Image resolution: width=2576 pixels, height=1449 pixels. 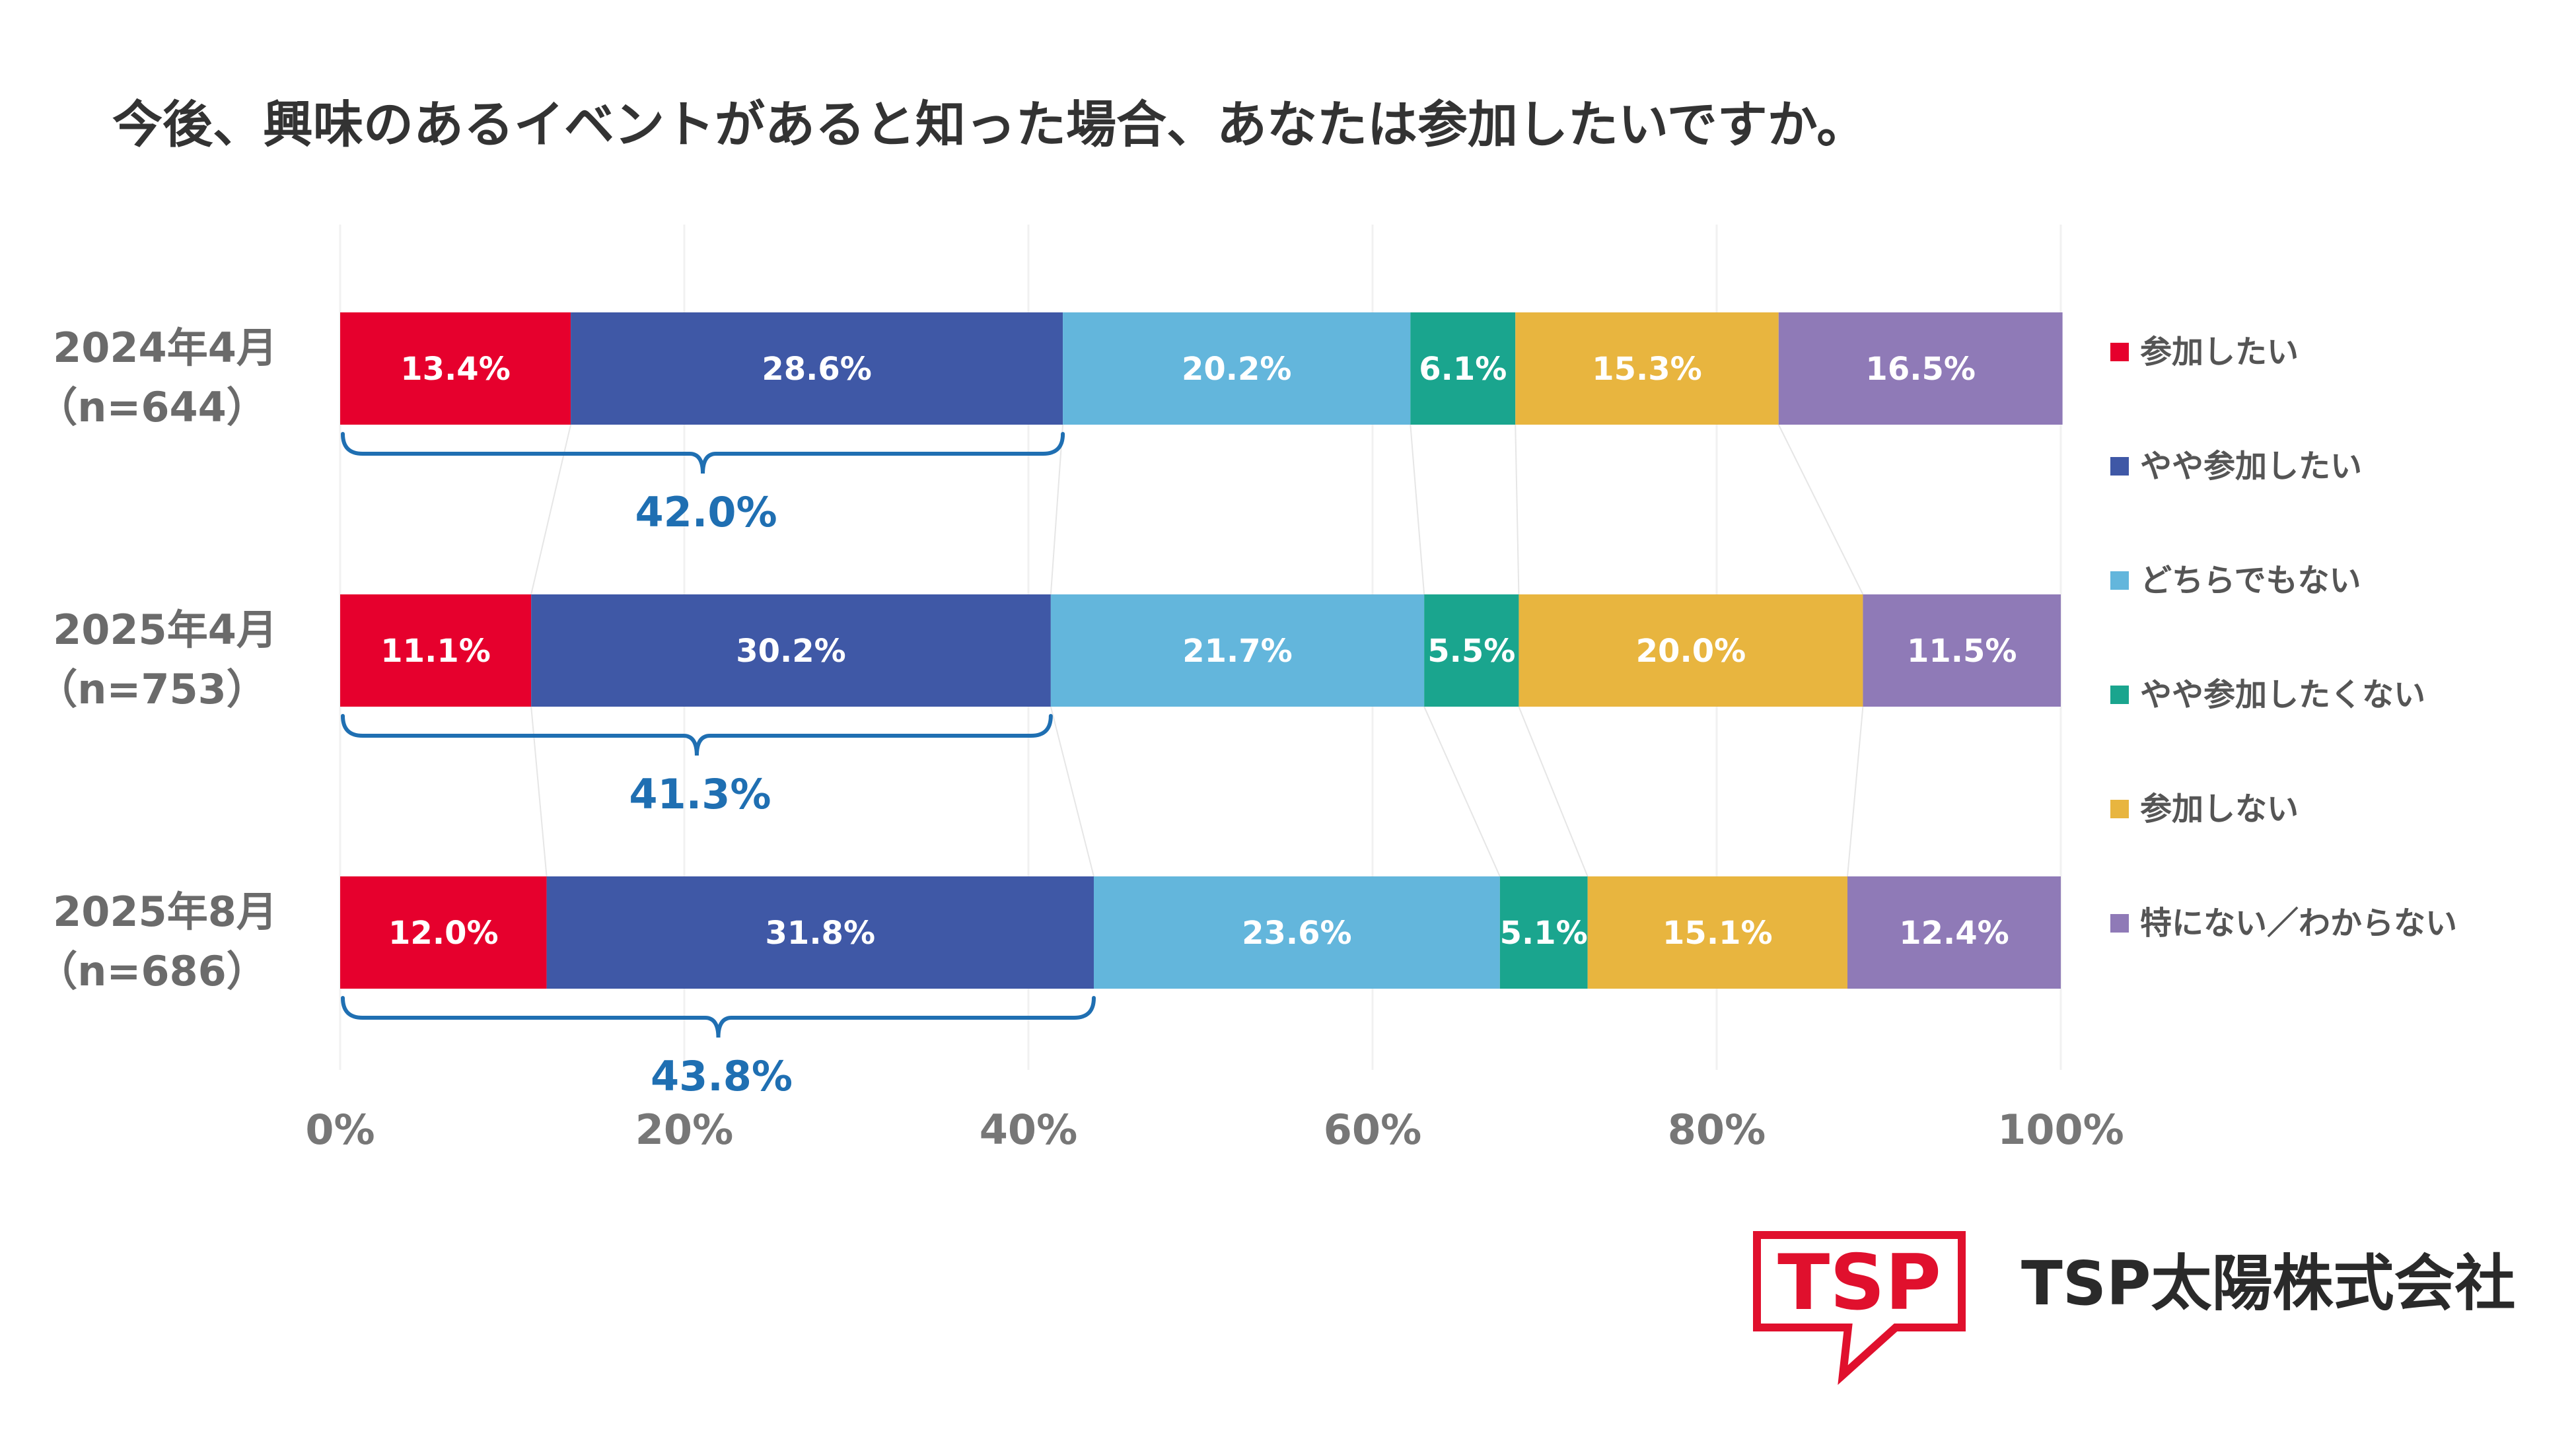 I want to click on segment-value-label: 11.5%, so click(x=1962, y=652).